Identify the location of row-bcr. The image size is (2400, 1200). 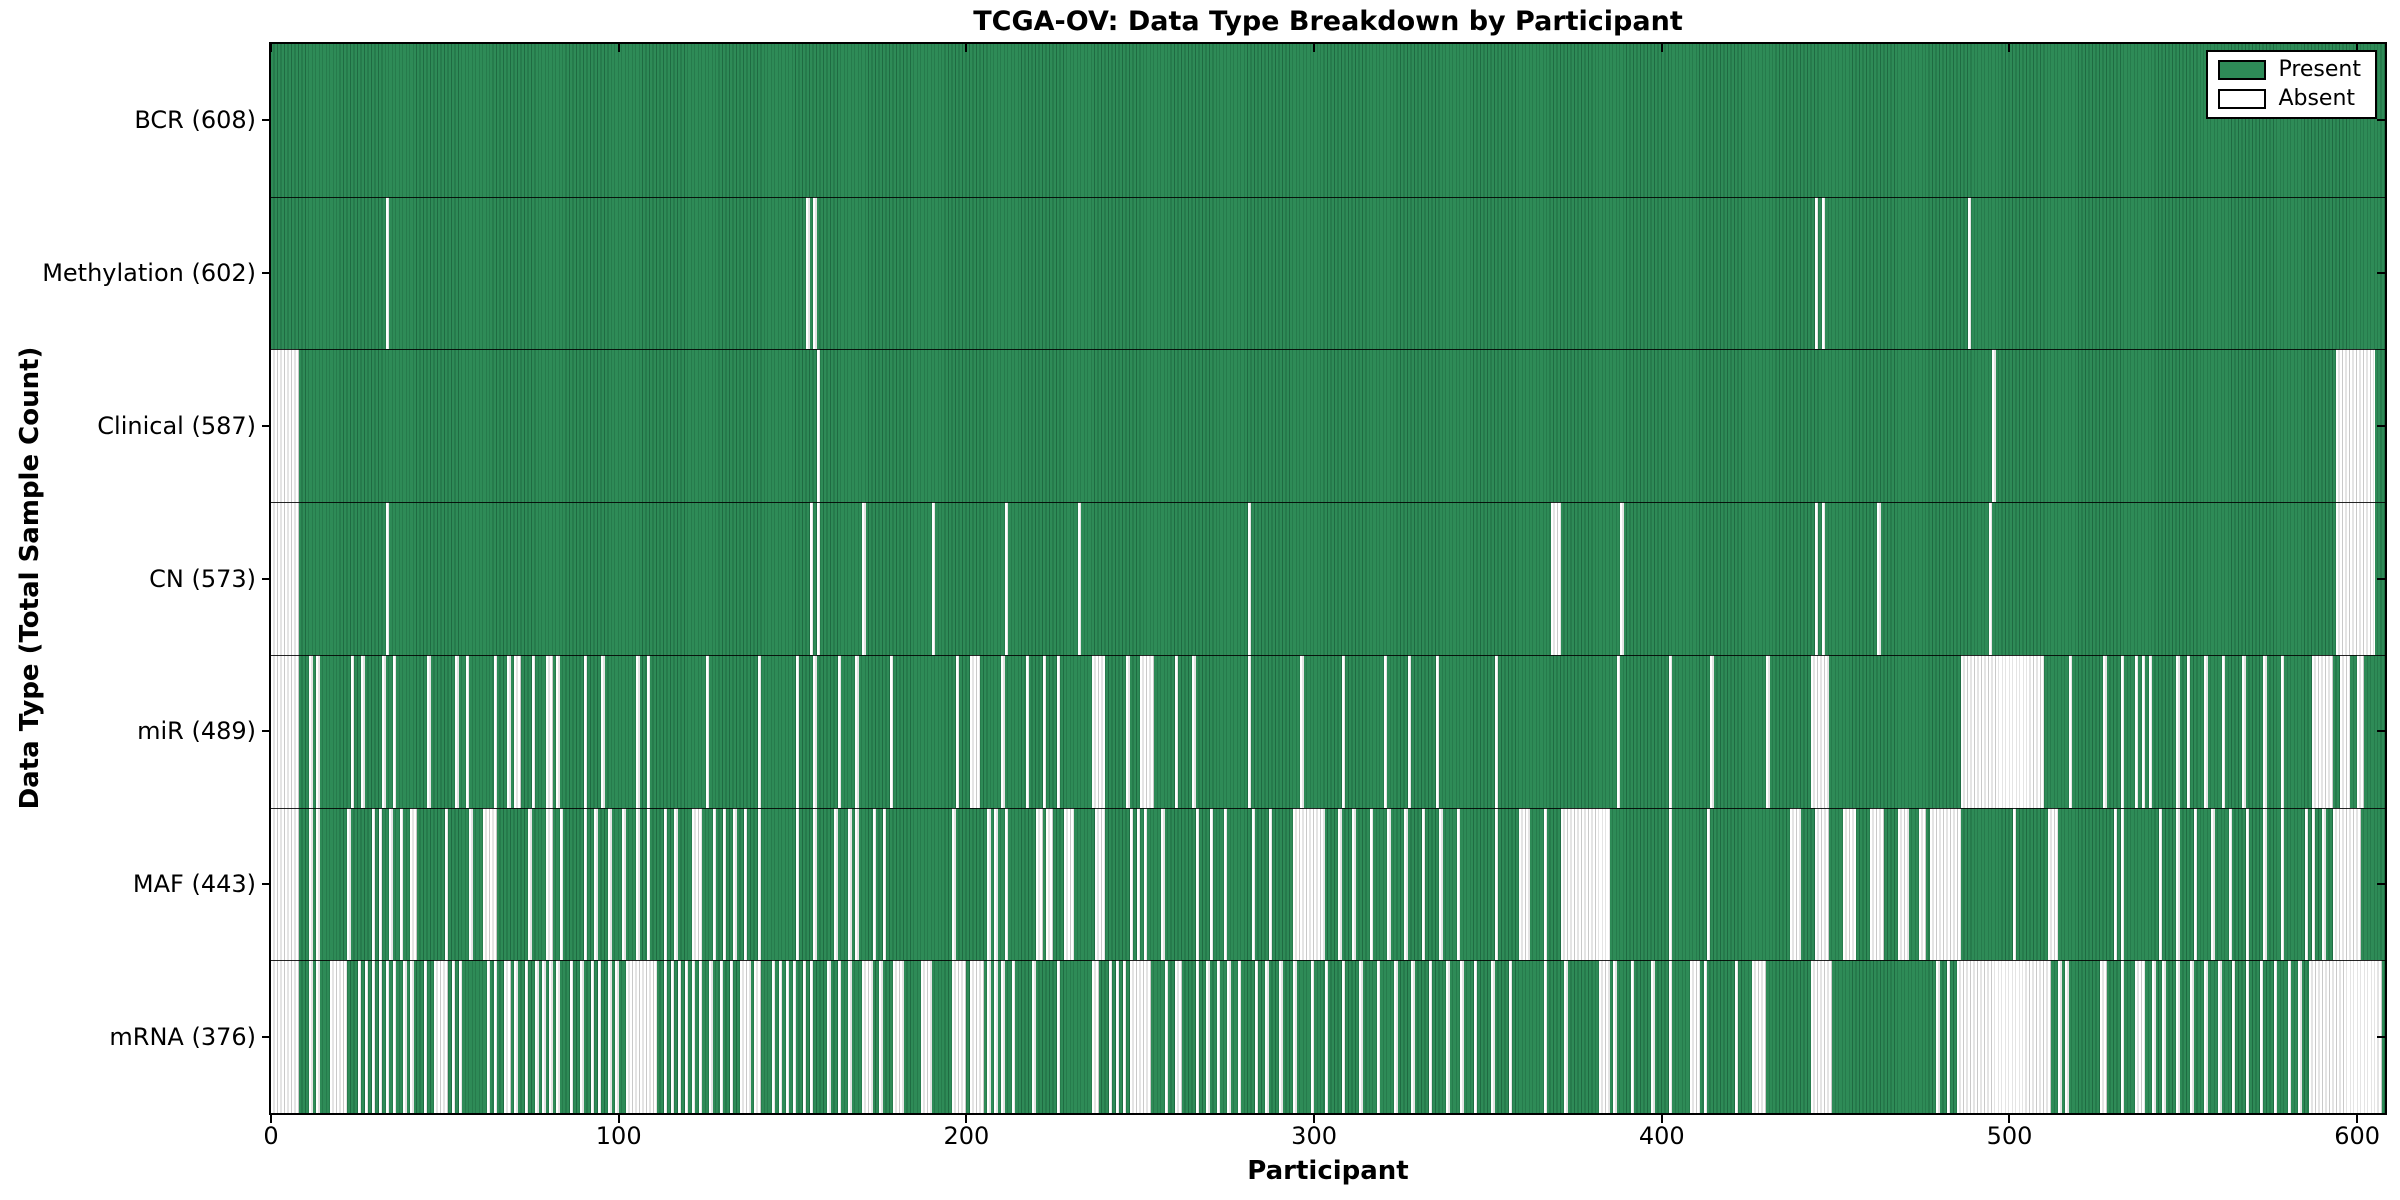
(1328, 120).